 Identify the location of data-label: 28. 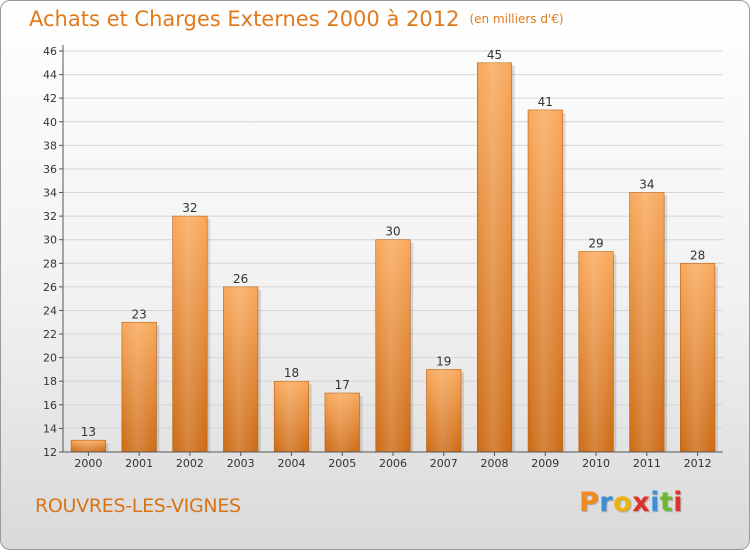
(697, 255).